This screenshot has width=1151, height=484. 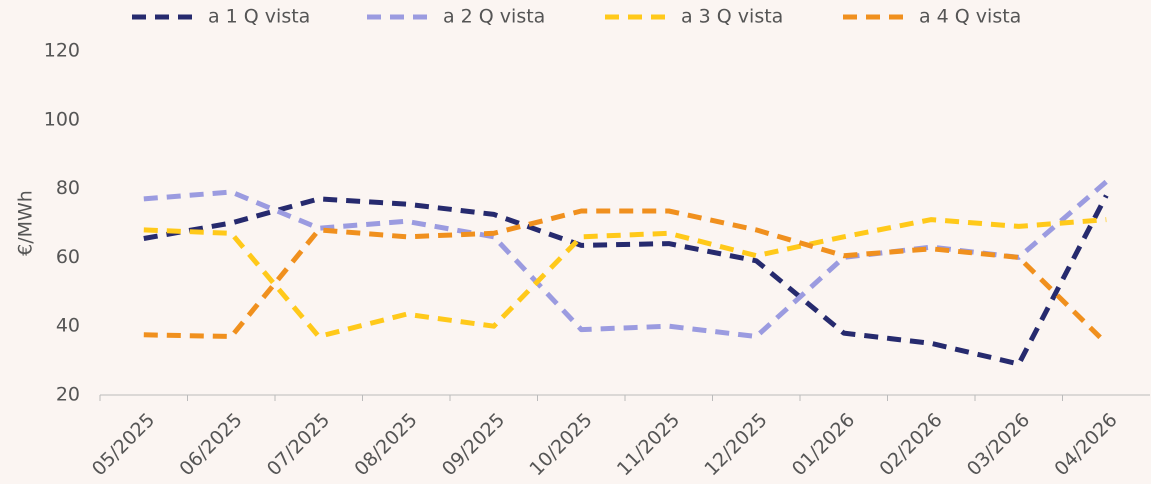 What do you see at coordinates (62, 119) in the screenshot?
I see `y-tick-label: 100` at bounding box center [62, 119].